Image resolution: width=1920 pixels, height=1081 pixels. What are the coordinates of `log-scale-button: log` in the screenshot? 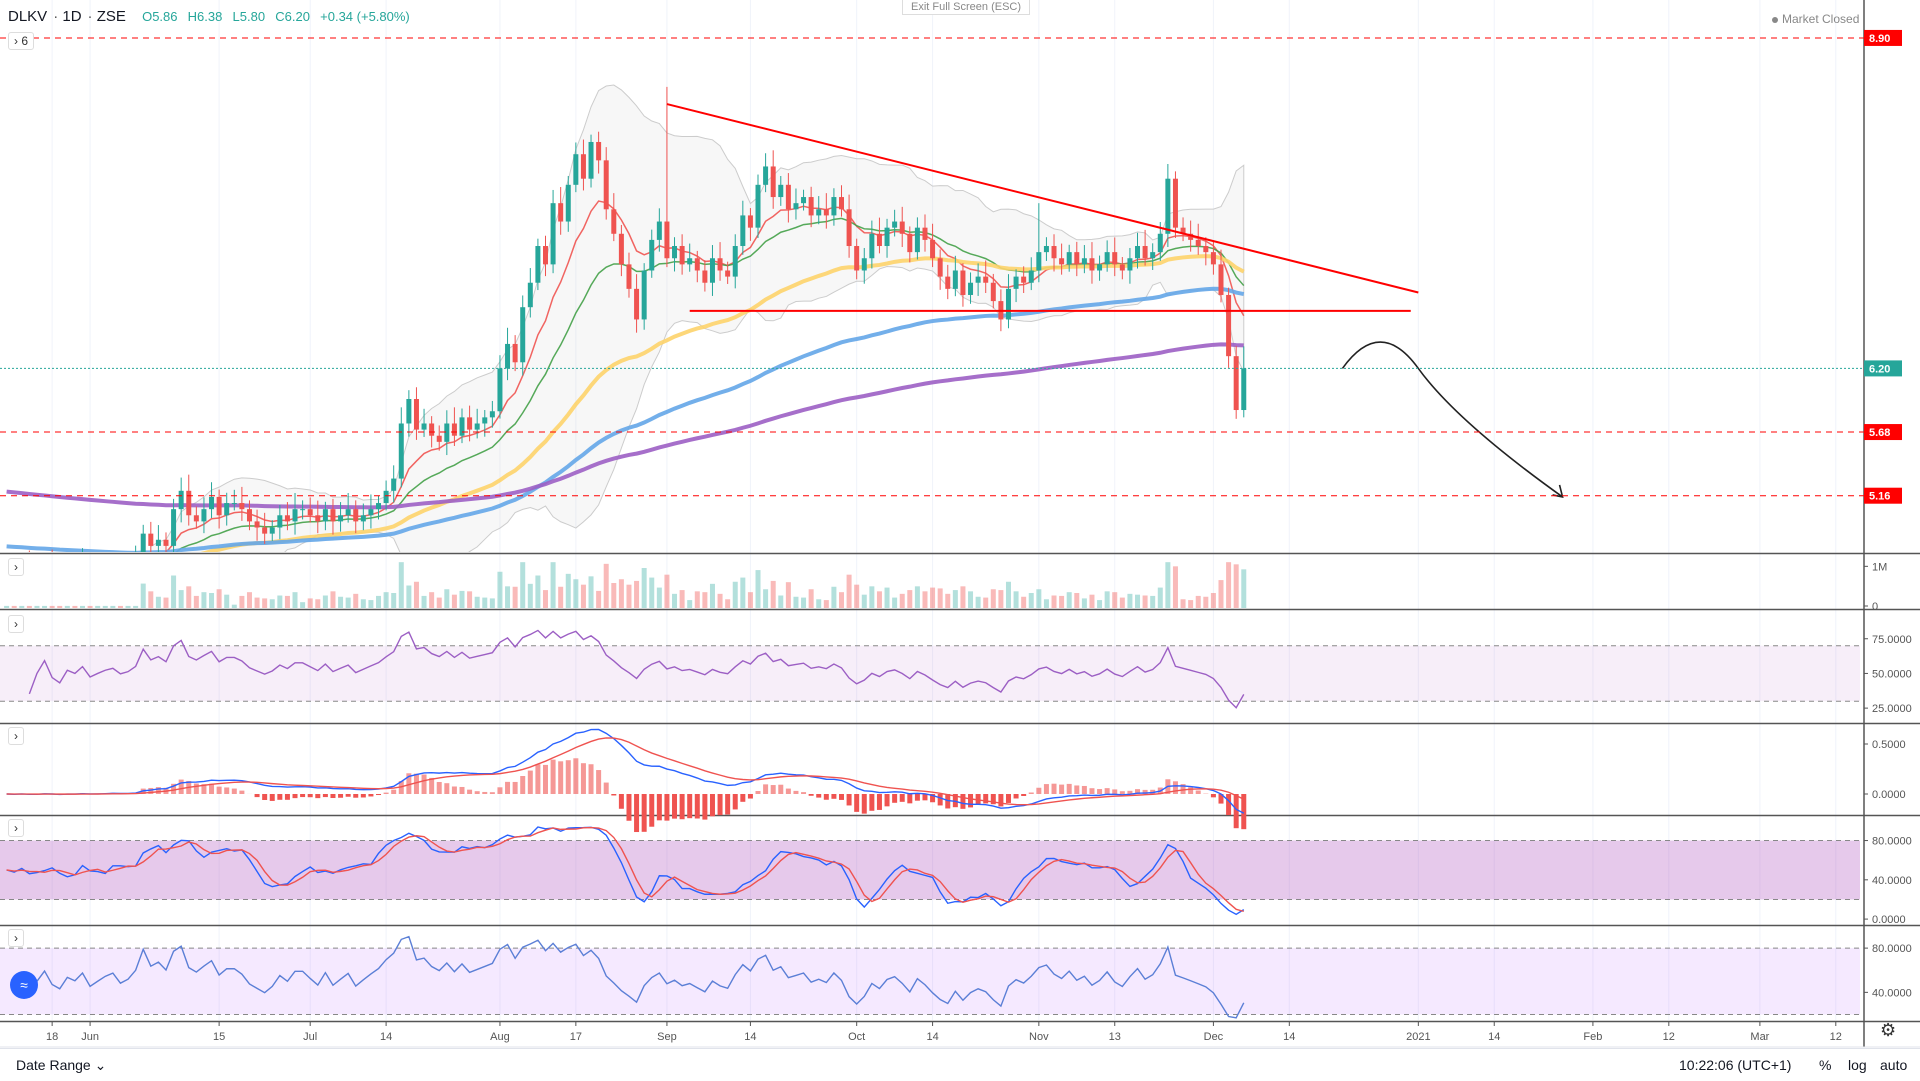 It's located at (1857, 1065).